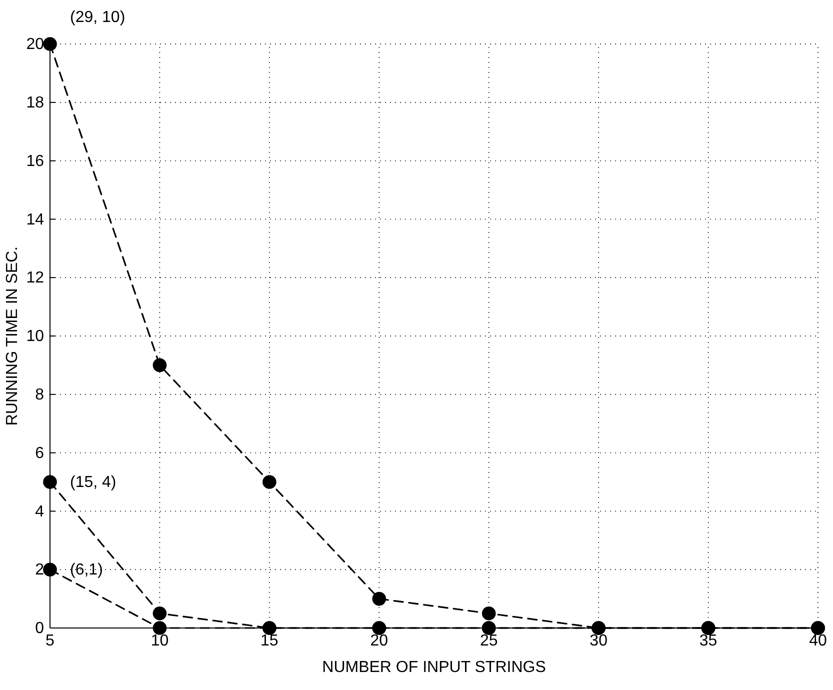  What do you see at coordinates (159, 641) in the screenshot?
I see `x-tick-label: 10` at bounding box center [159, 641].